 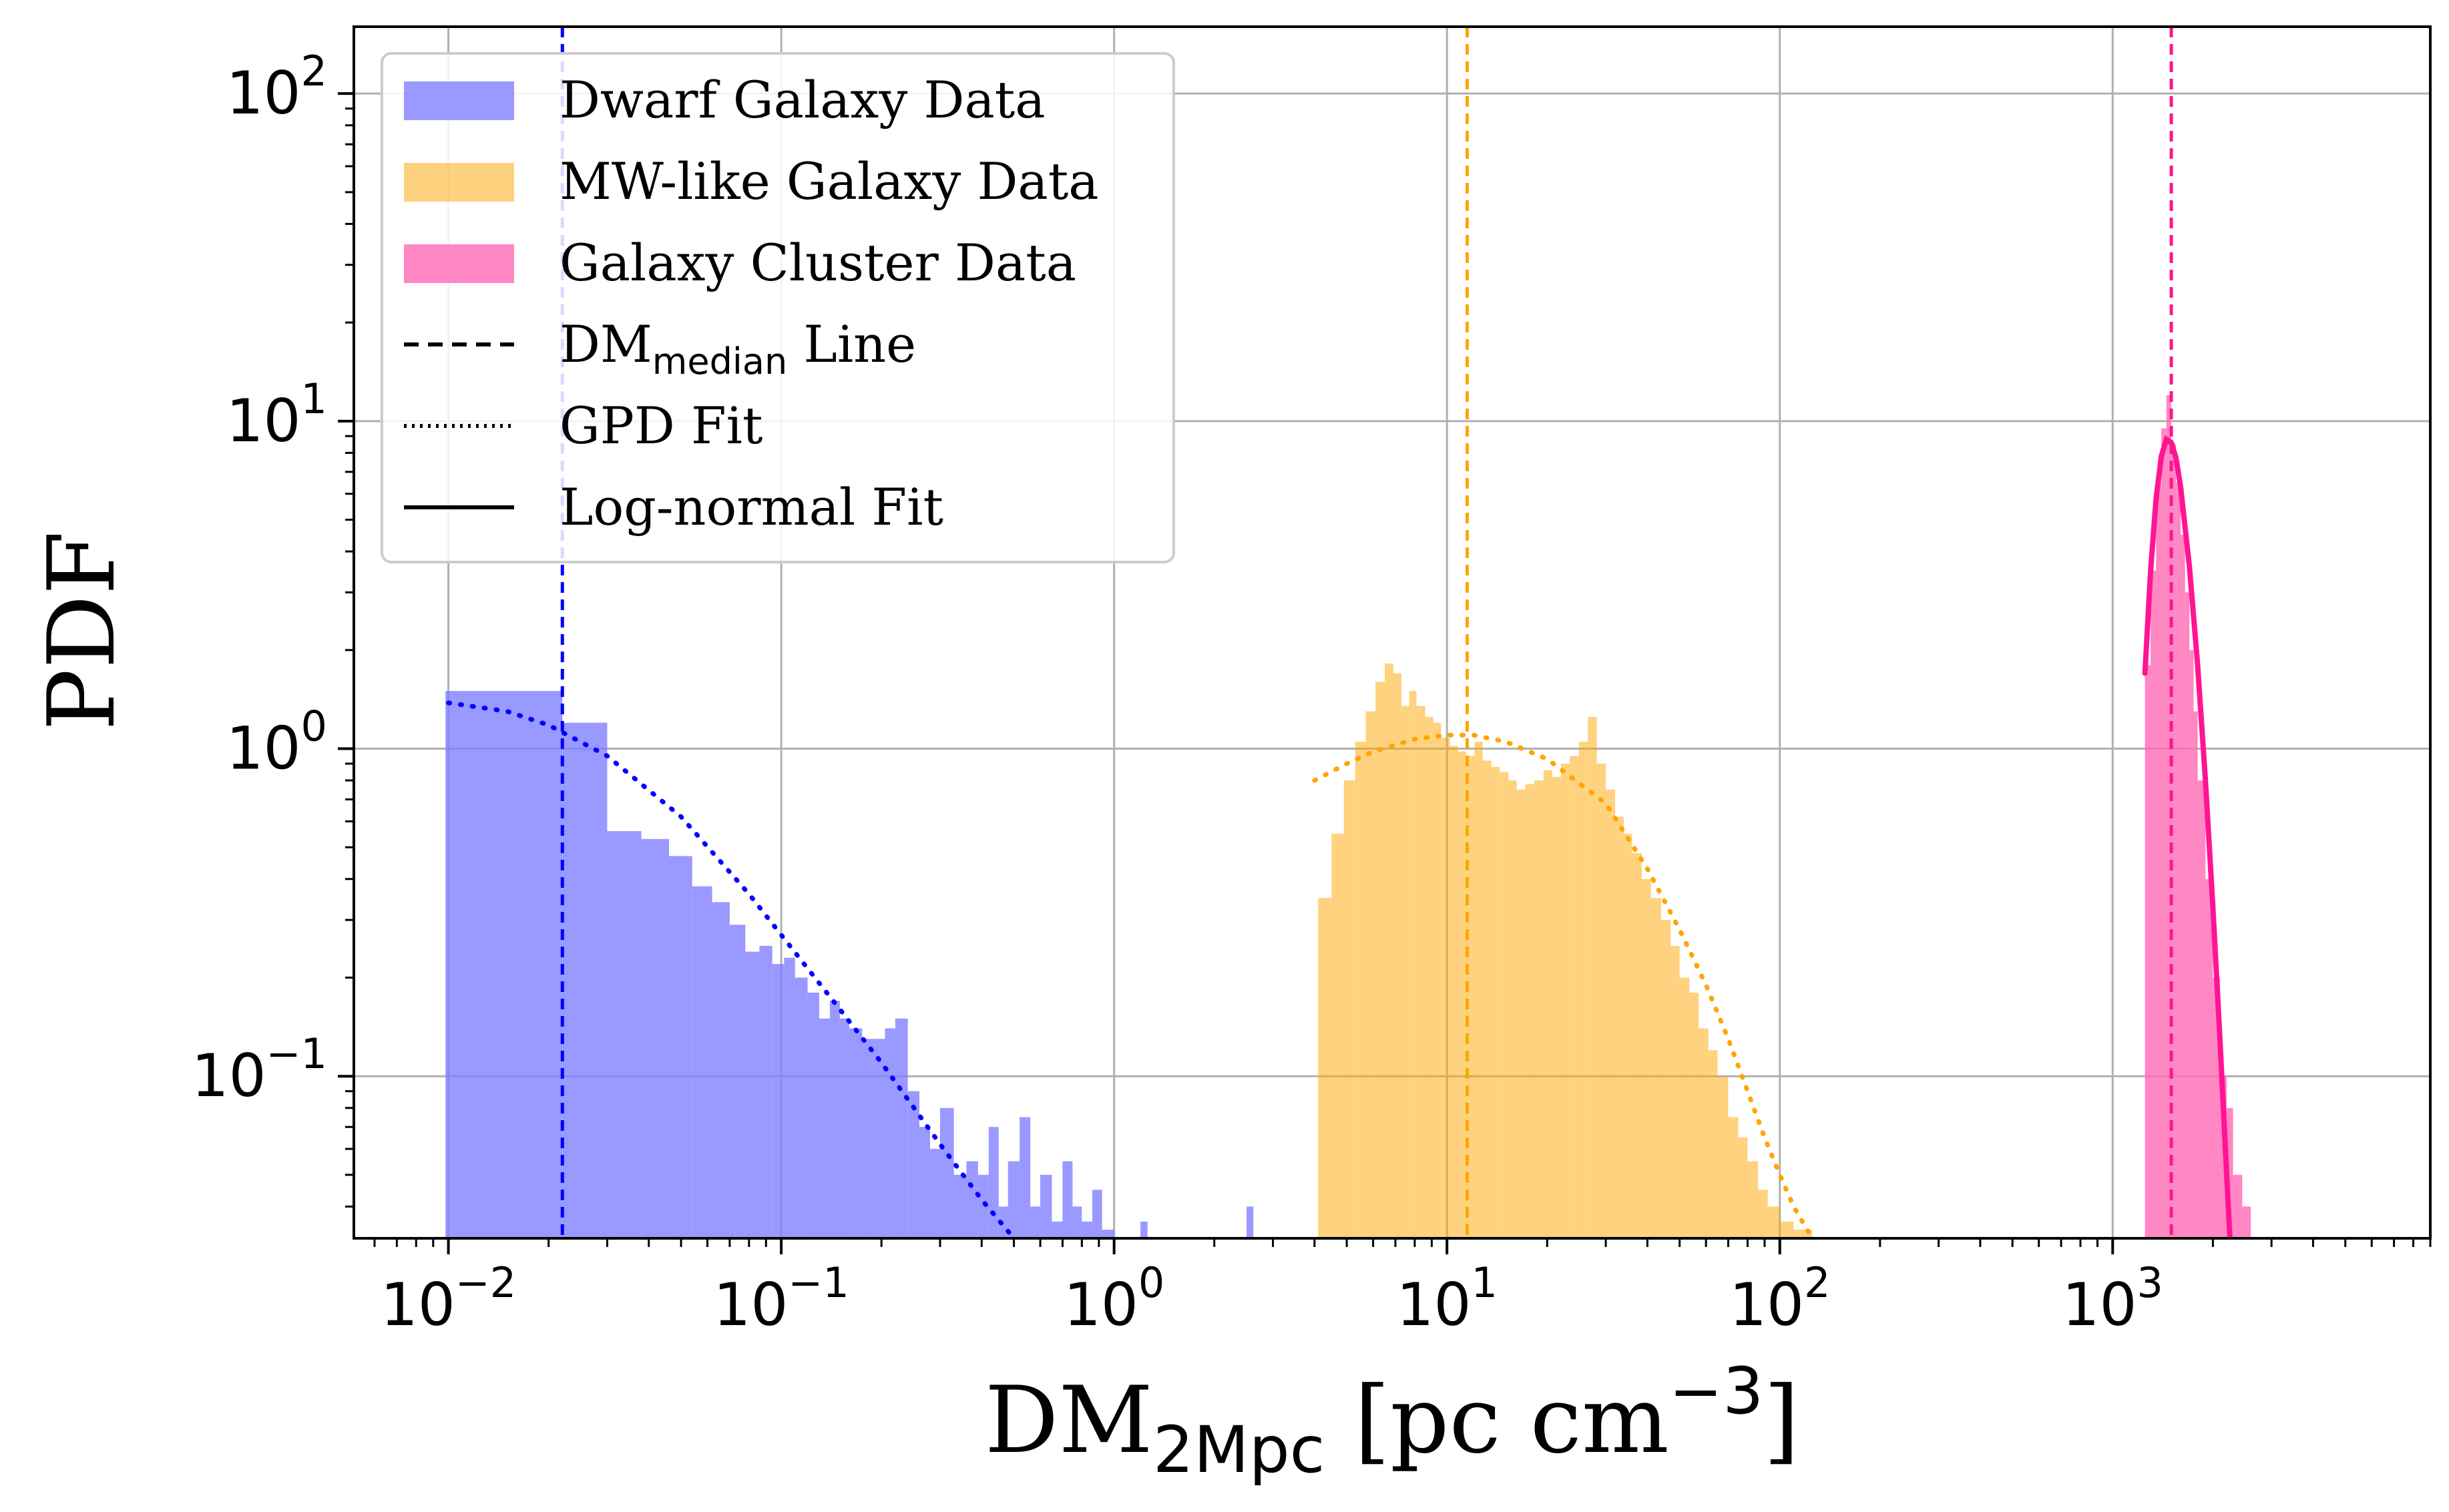 I want to click on y-axis-title: PDF, so click(x=82, y=630).